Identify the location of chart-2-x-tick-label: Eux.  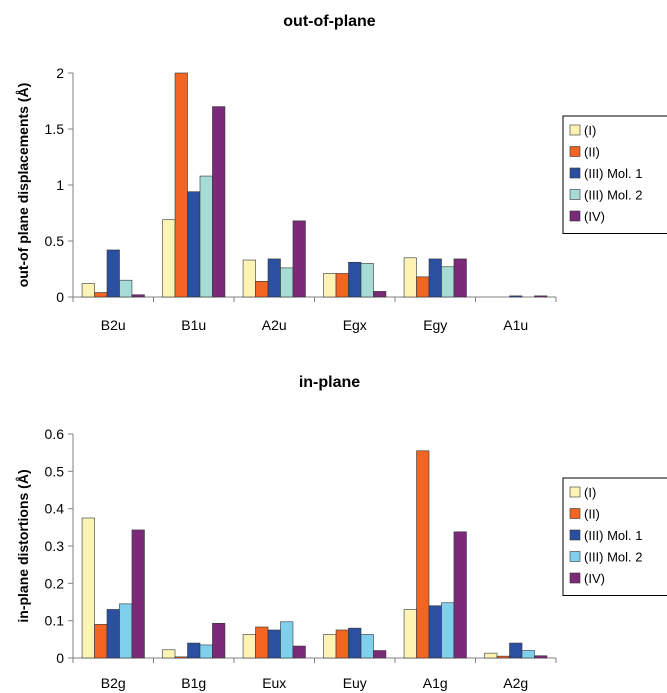
(274, 683).